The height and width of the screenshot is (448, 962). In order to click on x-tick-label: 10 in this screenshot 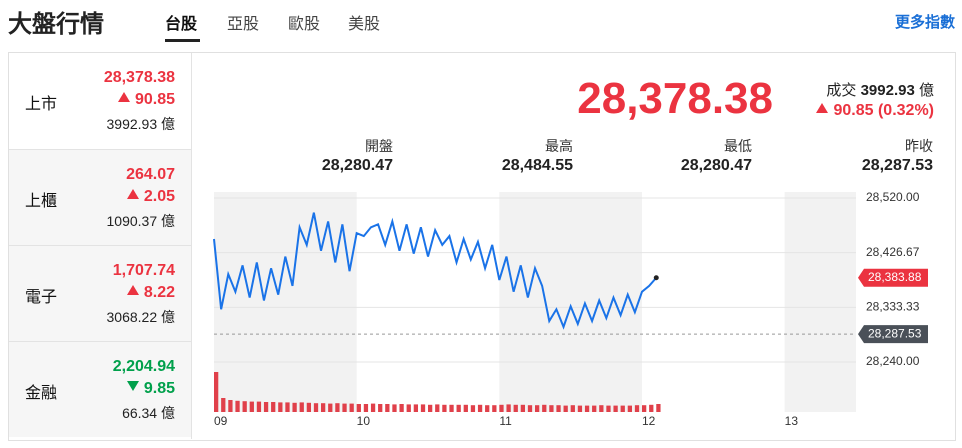, I will do `click(364, 421)`.